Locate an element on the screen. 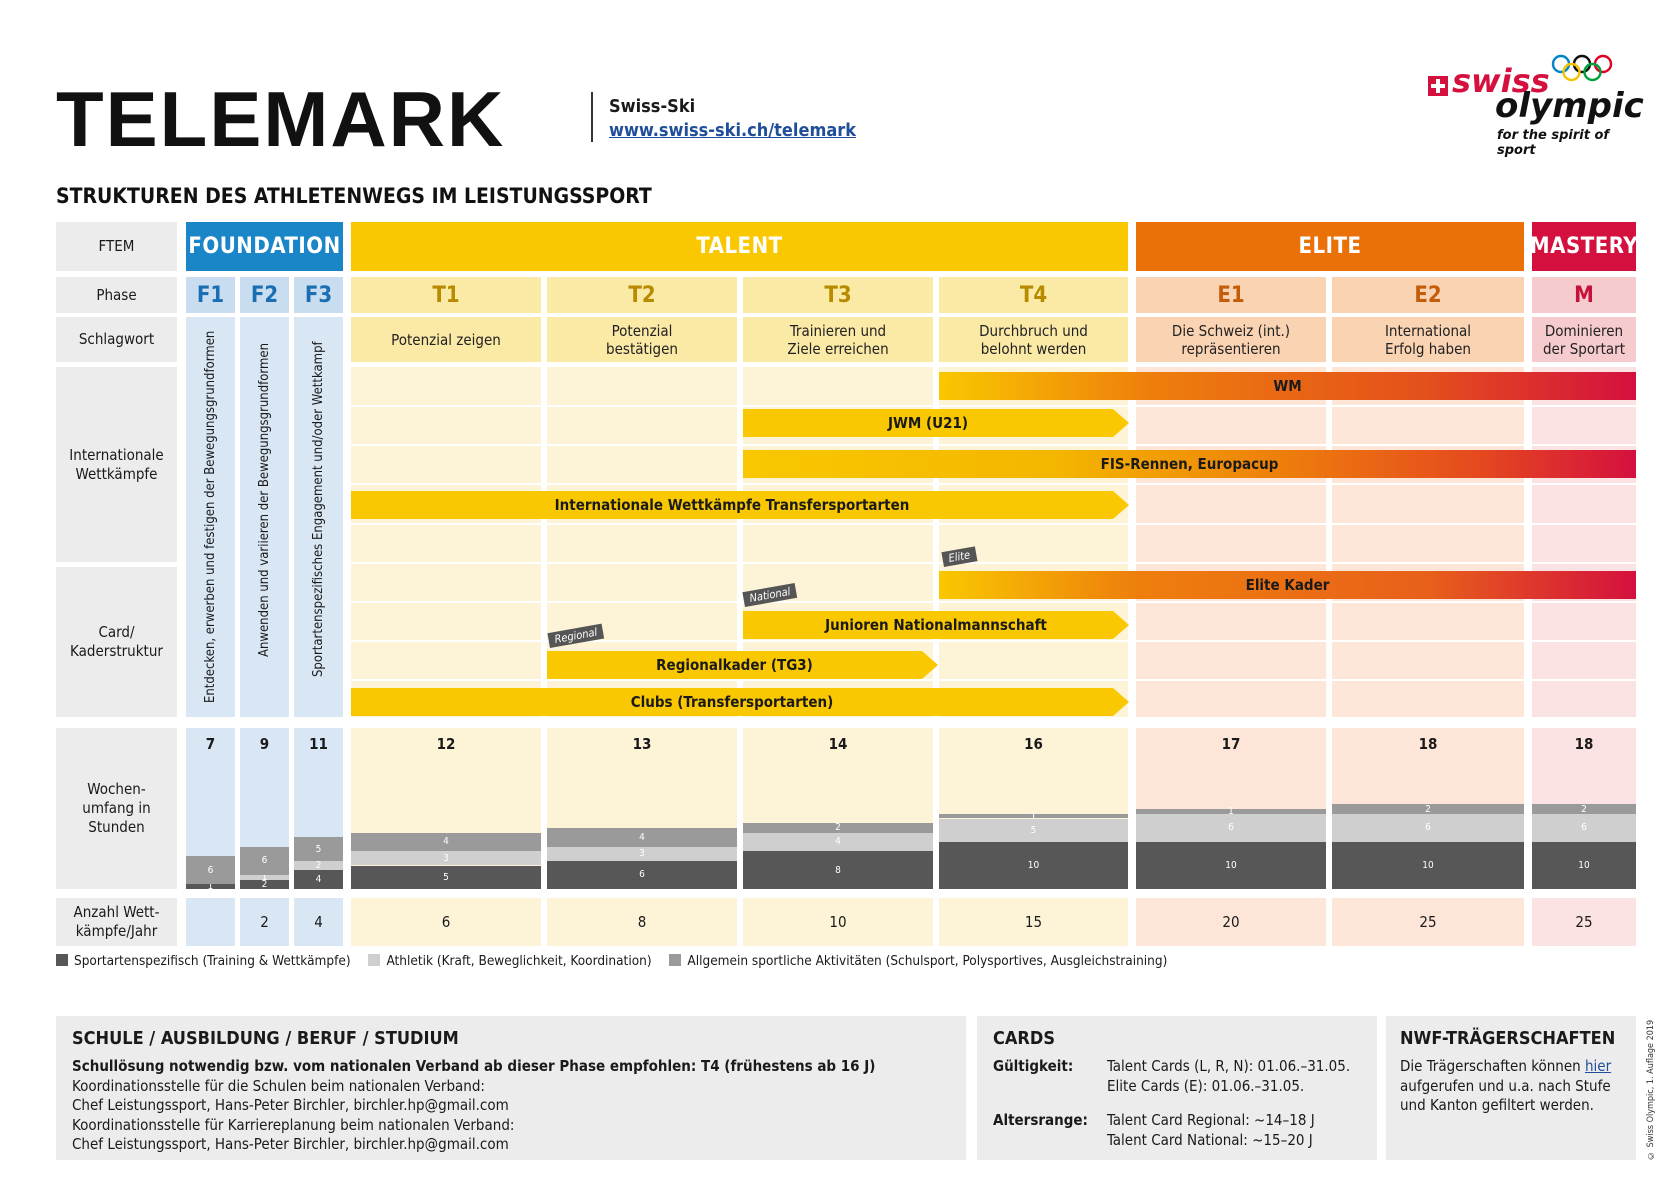 Image resolution: width=1680 pixels, height=1187 pixels. hours-seg-sport-F2: 2 is located at coordinates (264, 884).